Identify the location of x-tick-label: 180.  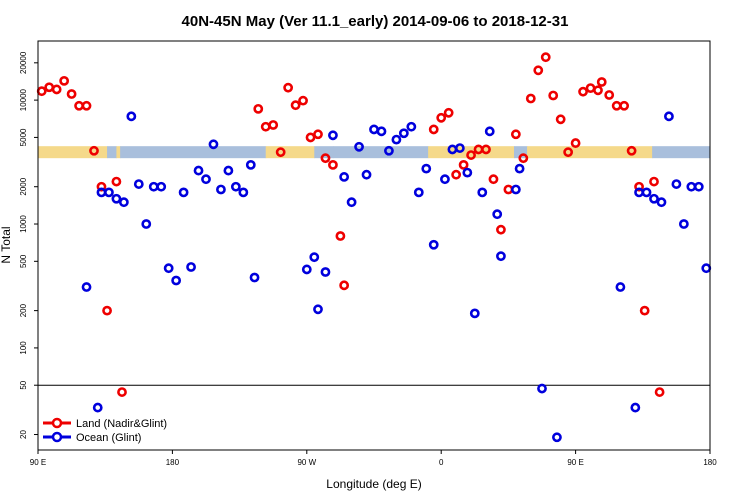
(173, 462).